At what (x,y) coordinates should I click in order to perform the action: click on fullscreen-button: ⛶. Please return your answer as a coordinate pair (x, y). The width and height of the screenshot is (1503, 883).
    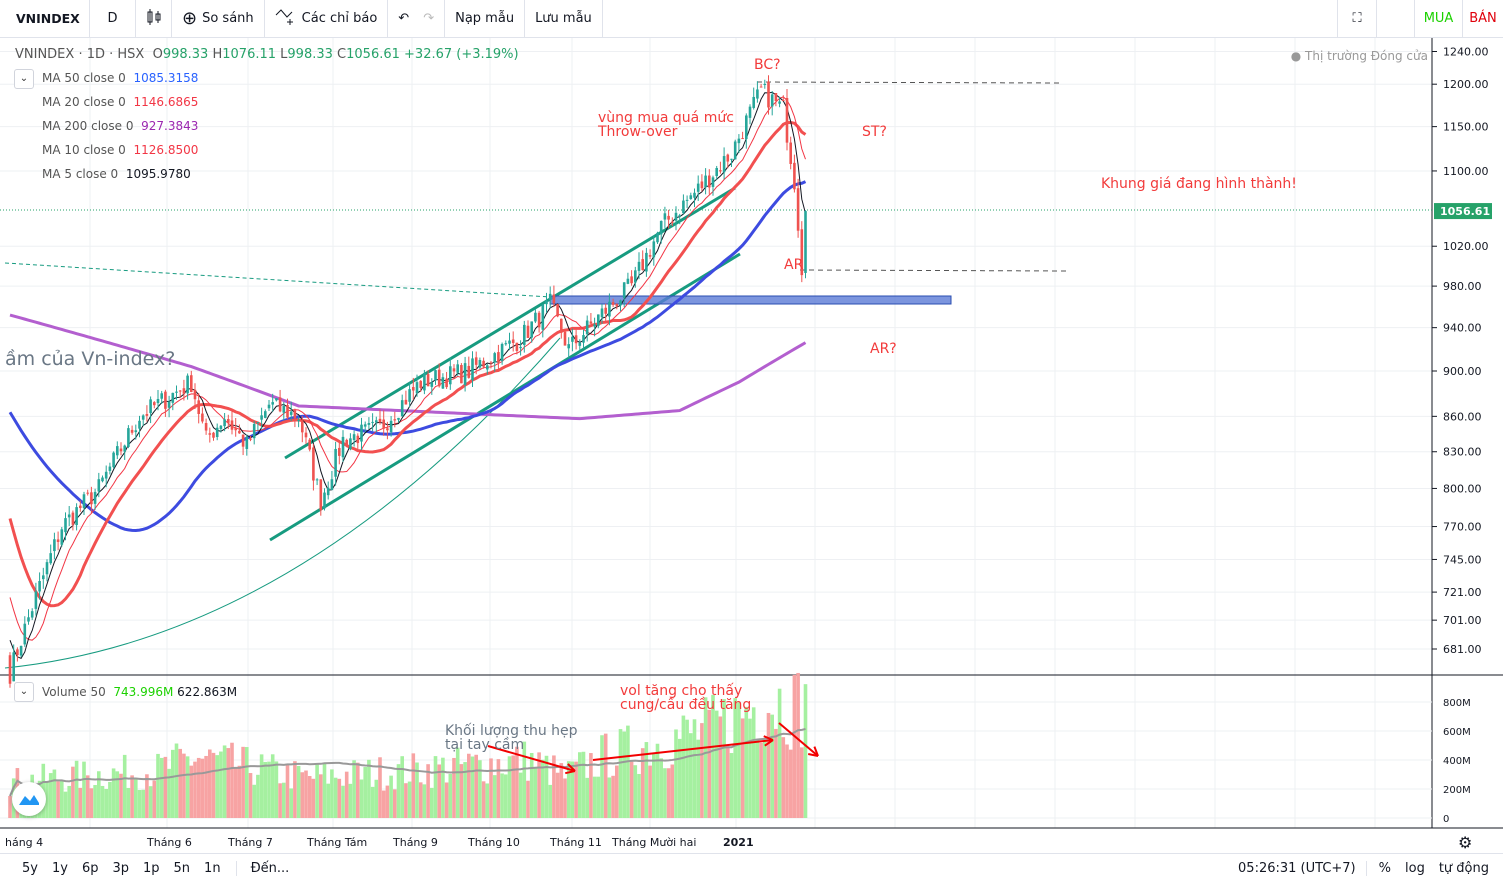
    Looking at the image, I should click on (1357, 19).